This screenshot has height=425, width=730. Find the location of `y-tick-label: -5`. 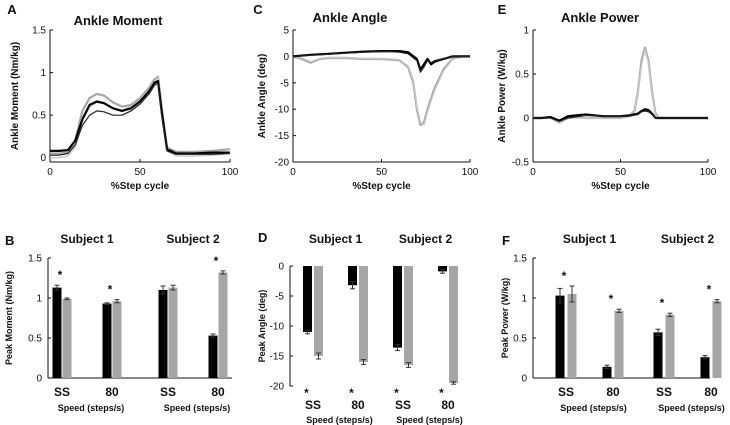

y-tick-label: -5 is located at coordinates (284, 83).